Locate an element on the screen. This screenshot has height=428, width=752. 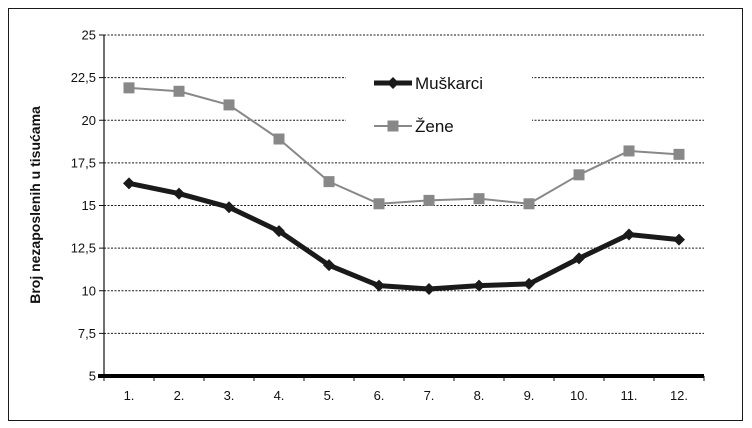
y-tick-label: 20 is located at coordinates (89, 120).